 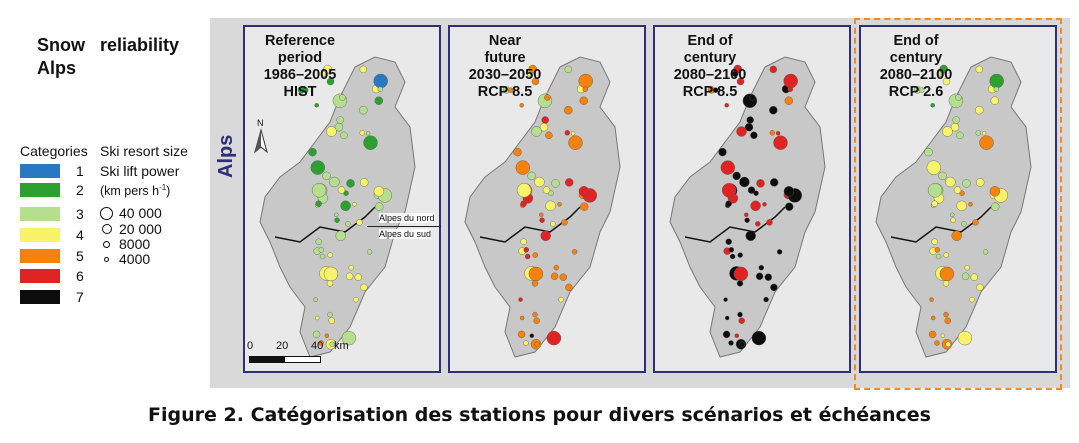 What do you see at coordinates (144, 151) in the screenshot?
I see `legend-size-title-1: Ski resort size` at bounding box center [144, 151].